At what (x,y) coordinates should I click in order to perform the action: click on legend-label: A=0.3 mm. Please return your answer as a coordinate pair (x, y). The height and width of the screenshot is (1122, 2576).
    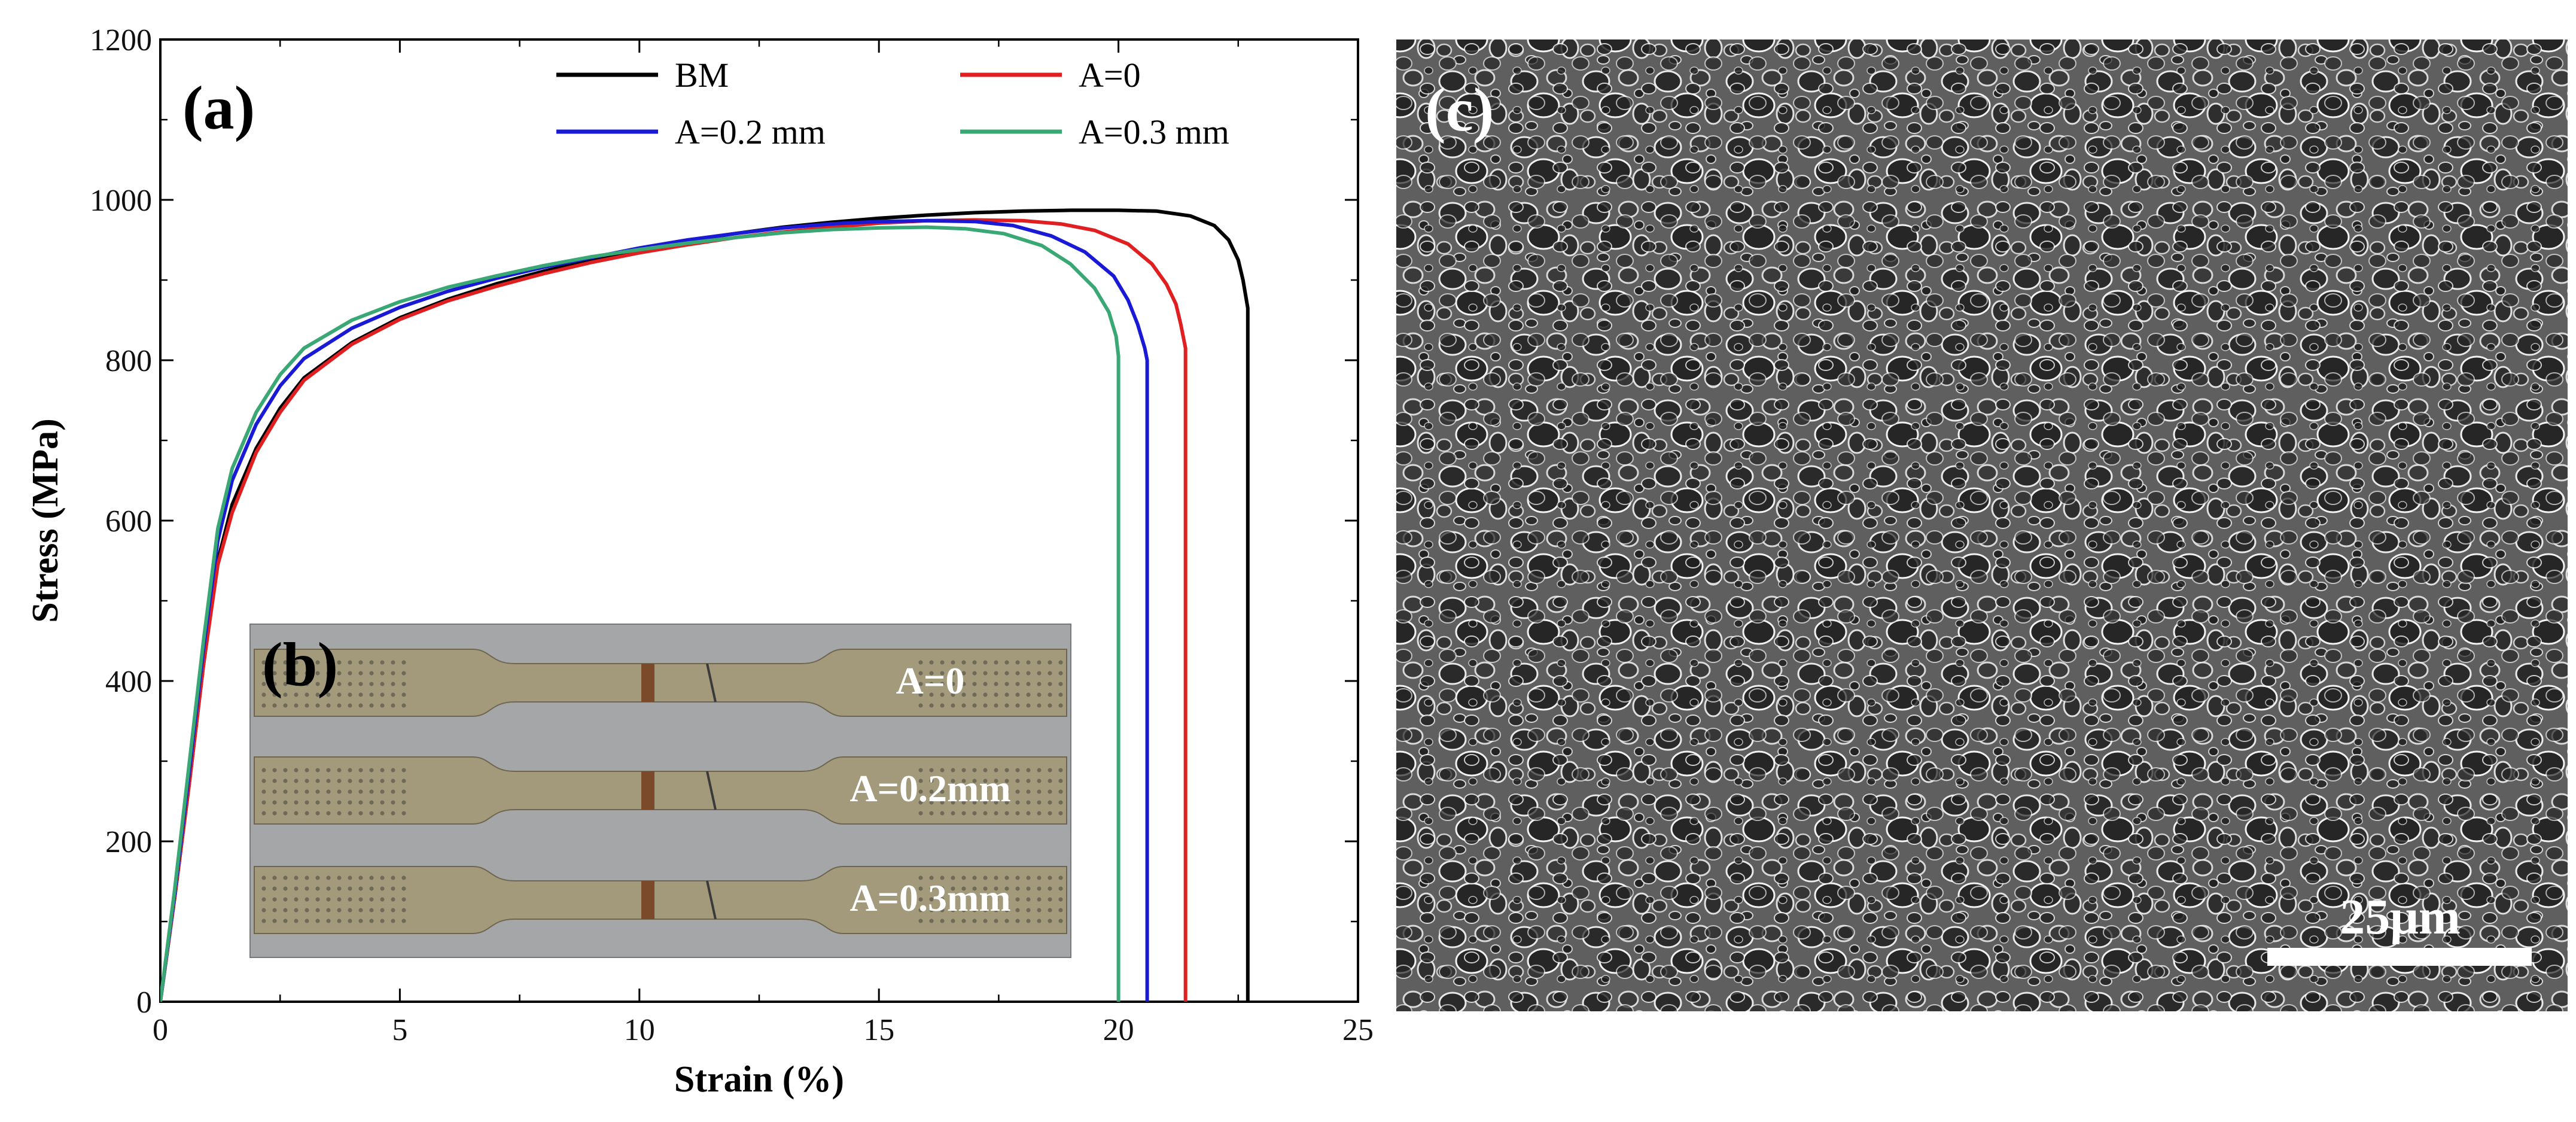
    Looking at the image, I should click on (1154, 131).